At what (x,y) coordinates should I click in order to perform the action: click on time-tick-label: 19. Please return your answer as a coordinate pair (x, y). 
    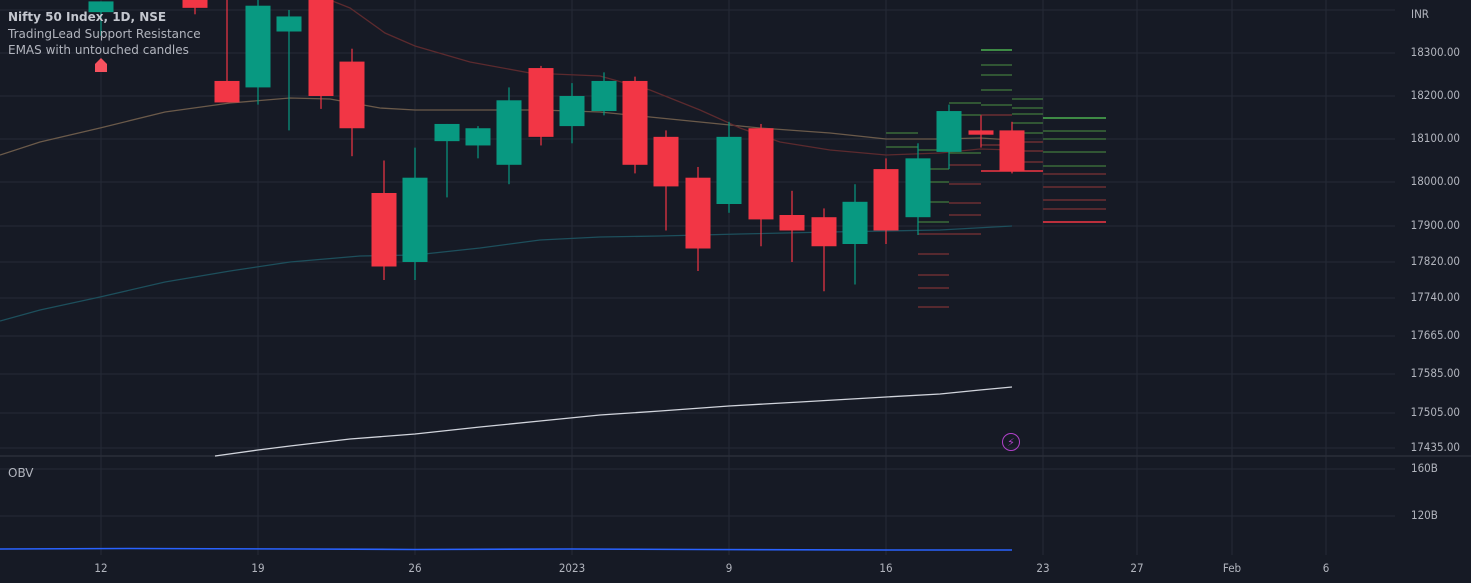
    Looking at the image, I should click on (258, 568).